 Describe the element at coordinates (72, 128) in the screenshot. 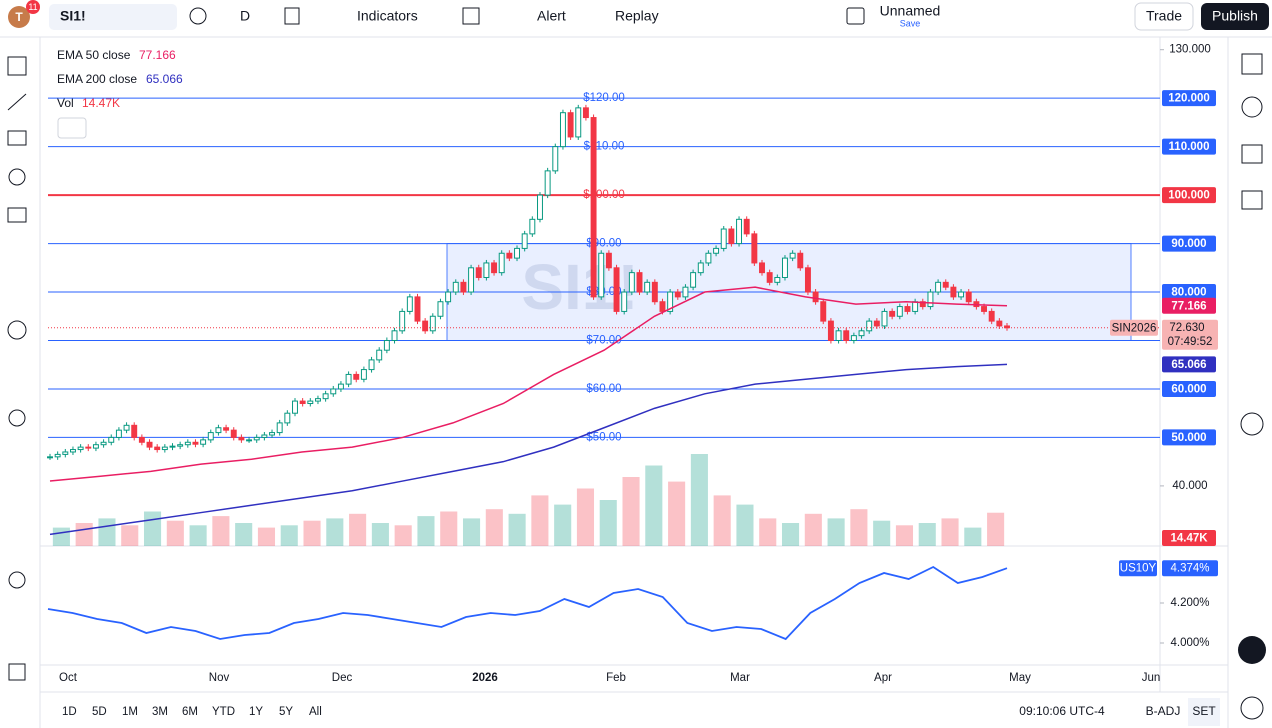

I see `collapse-legend` at that location.